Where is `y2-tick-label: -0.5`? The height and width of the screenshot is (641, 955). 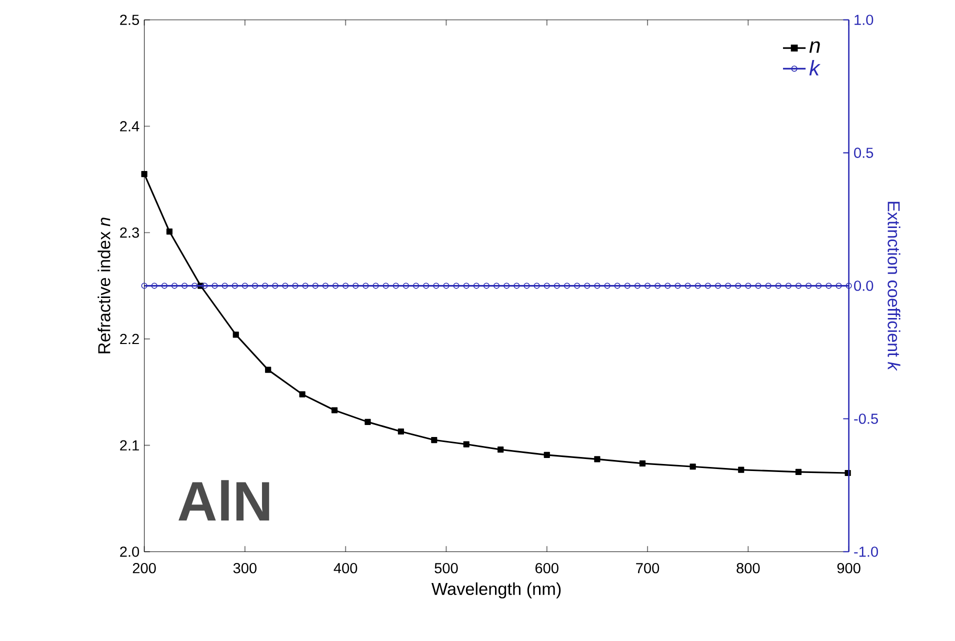 y2-tick-label: -0.5 is located at coordinates (866, 419).